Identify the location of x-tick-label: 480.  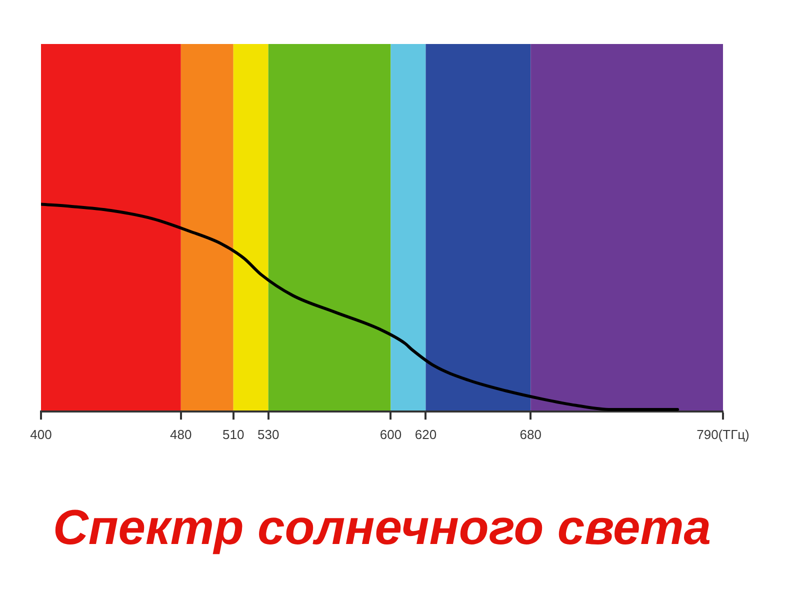
(181, 434).